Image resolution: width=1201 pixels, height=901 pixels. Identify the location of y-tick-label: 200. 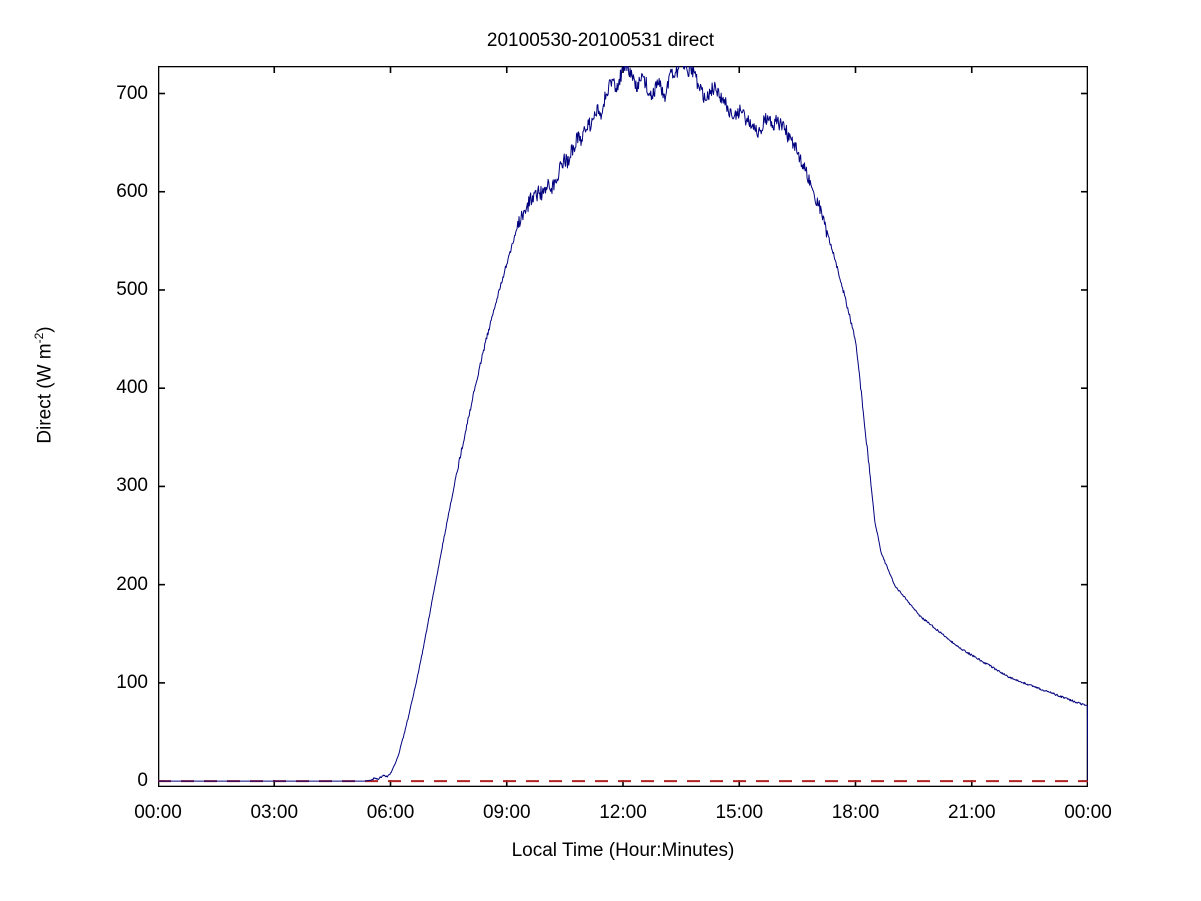
(132, 584).